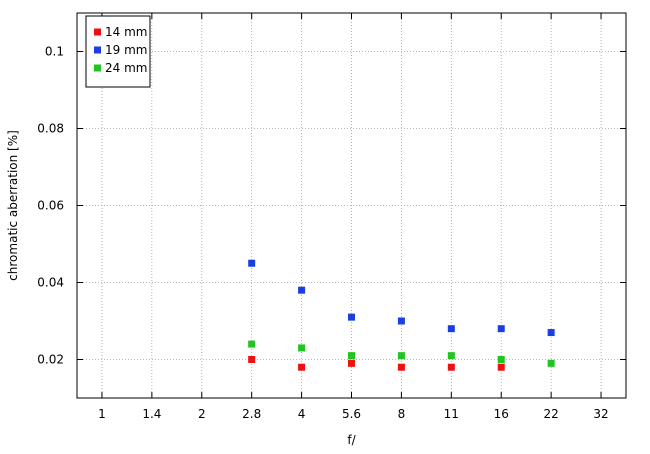 This screenshot has height=454, width=650. Describe the element at coordinates (50, 206) in the screenshot. I see `y-tick-label: 0.06` at that location.